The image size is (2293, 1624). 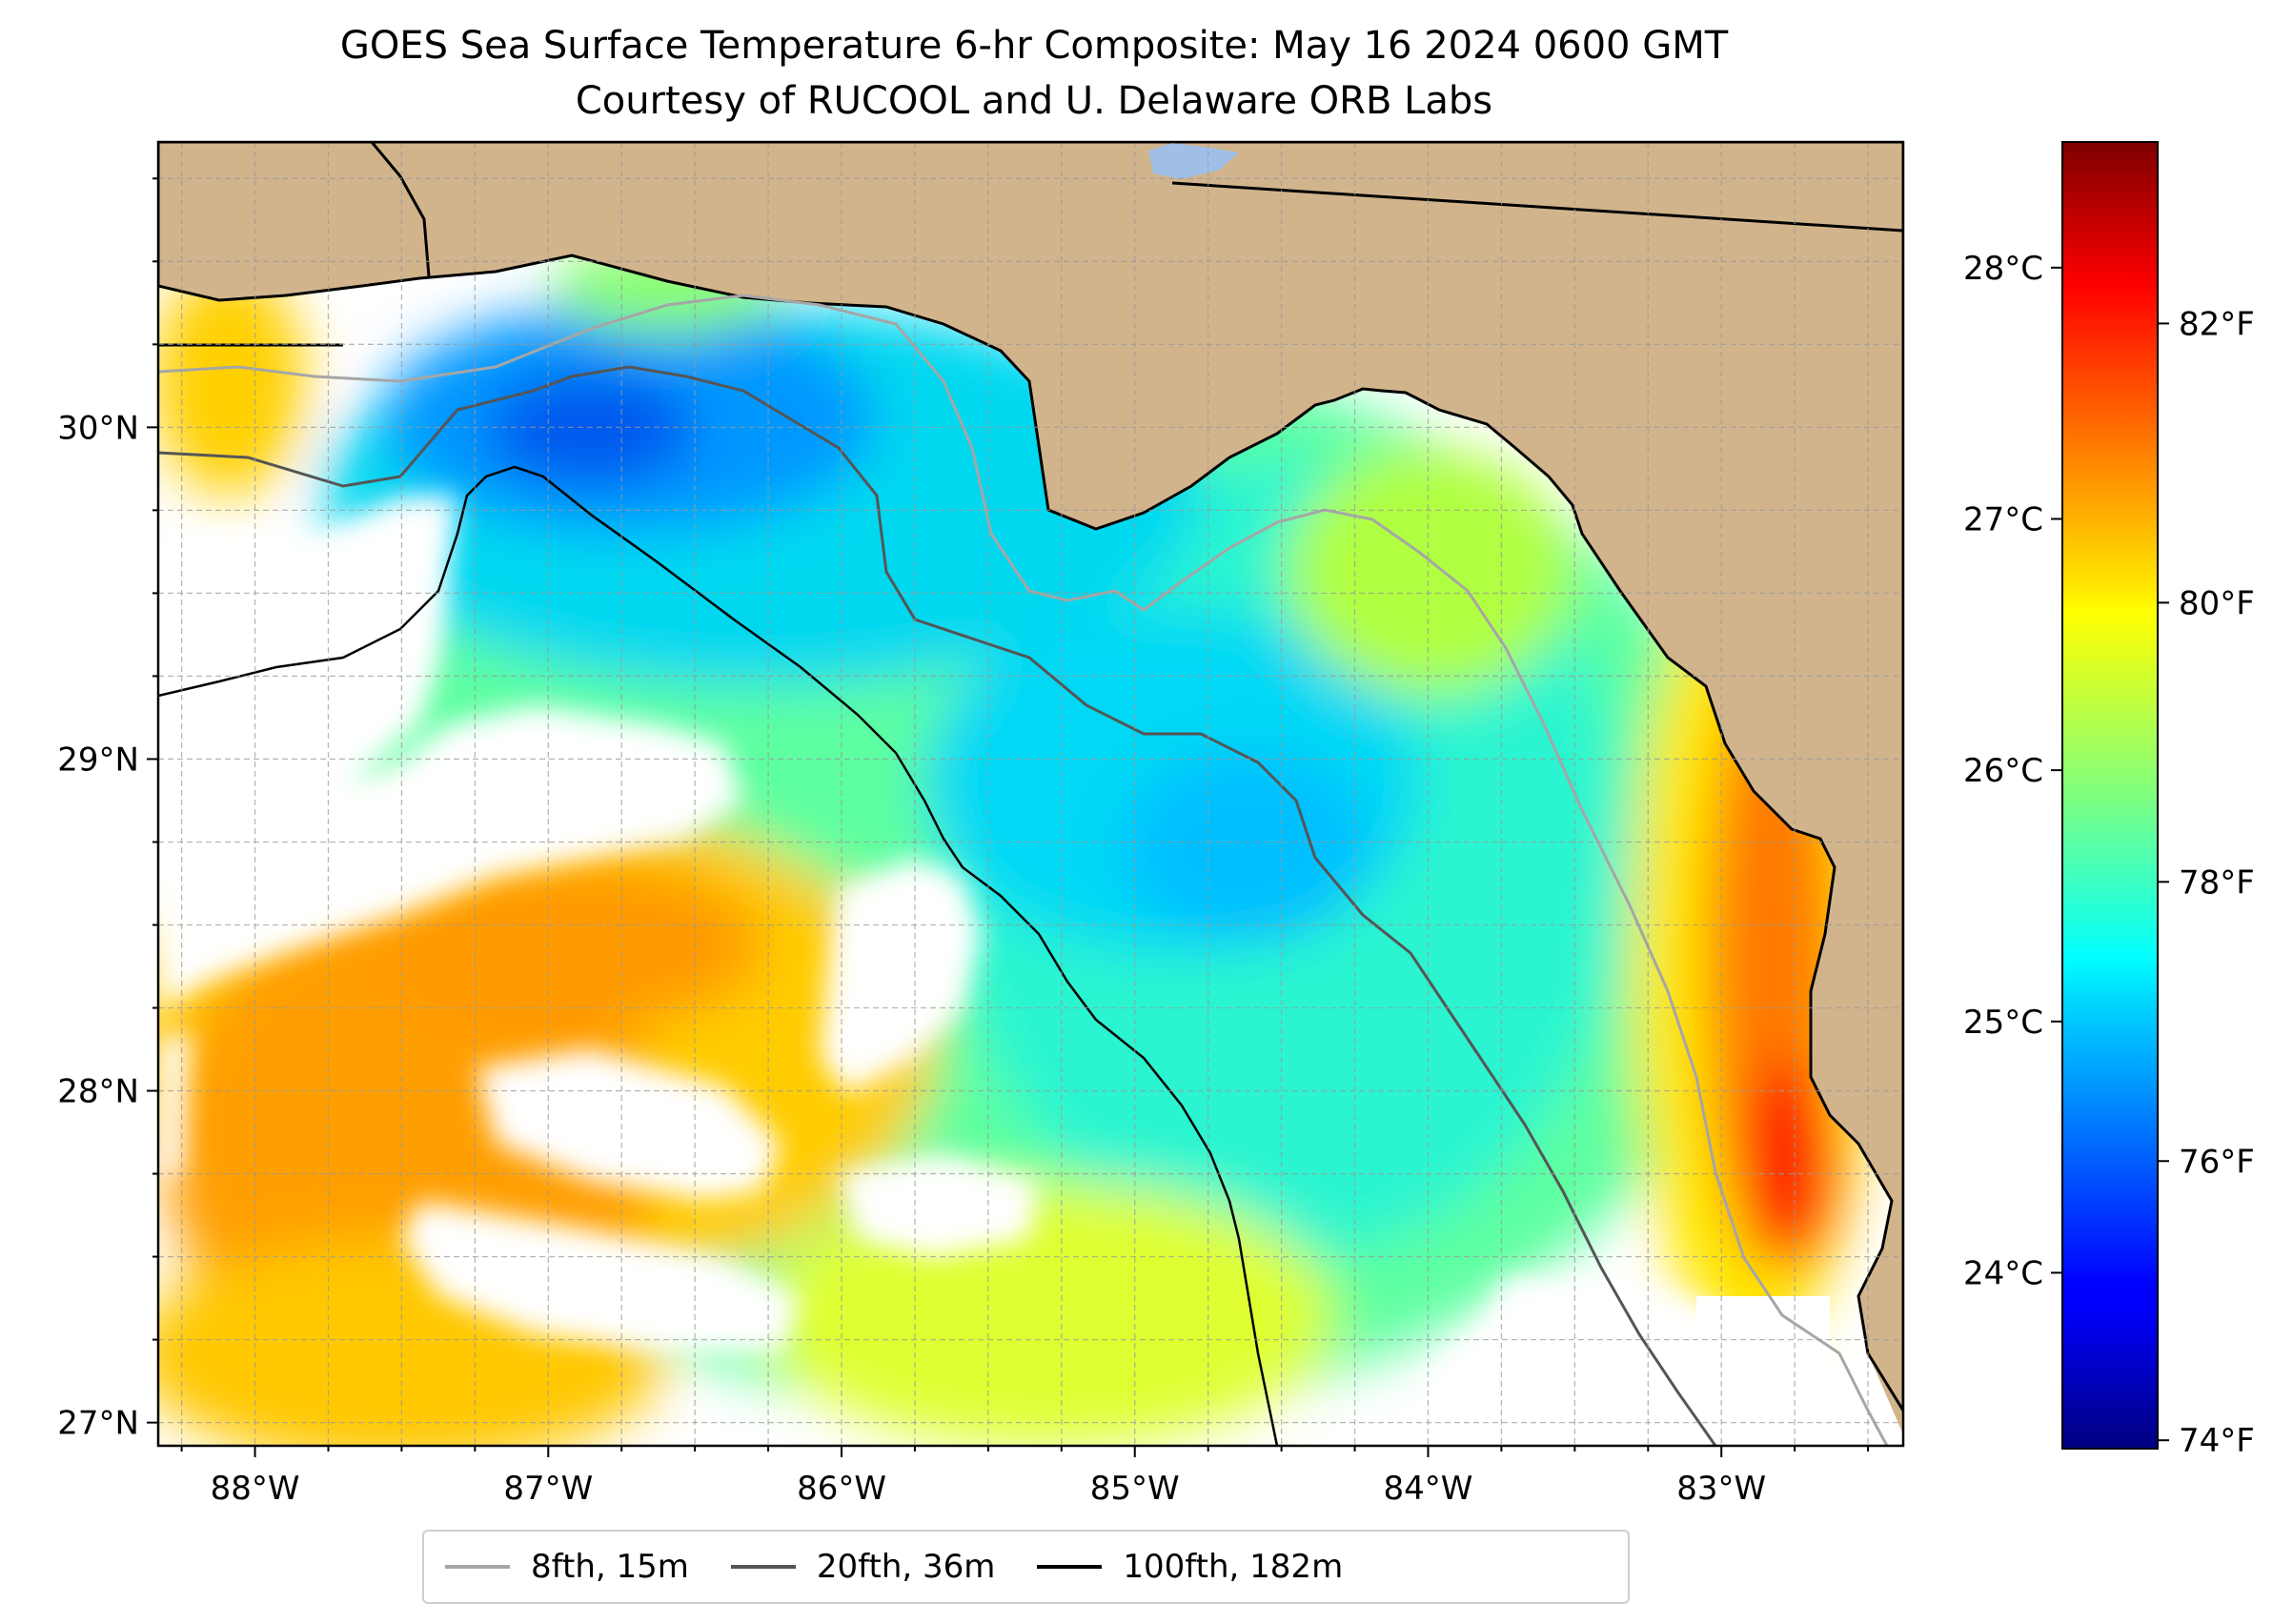 What do you see at coordinates (548, 1489) in the screenshot?
I see `lon-tick-label: 87°W` at bounding box center [548, 1489].